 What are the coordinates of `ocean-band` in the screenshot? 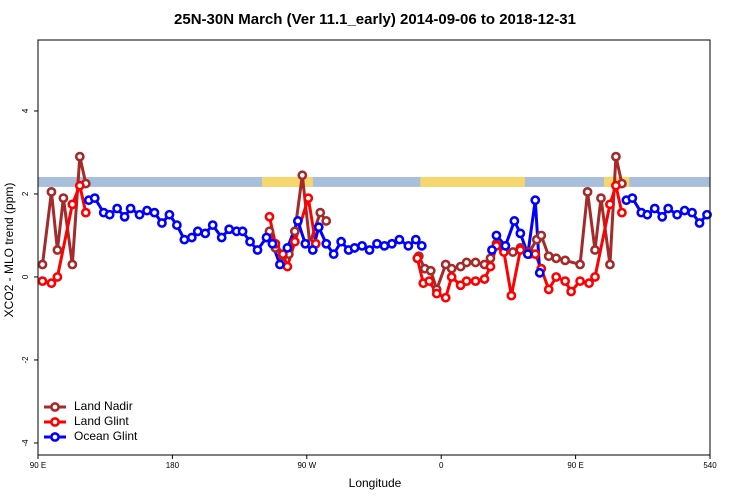 It's located at (374, 181).